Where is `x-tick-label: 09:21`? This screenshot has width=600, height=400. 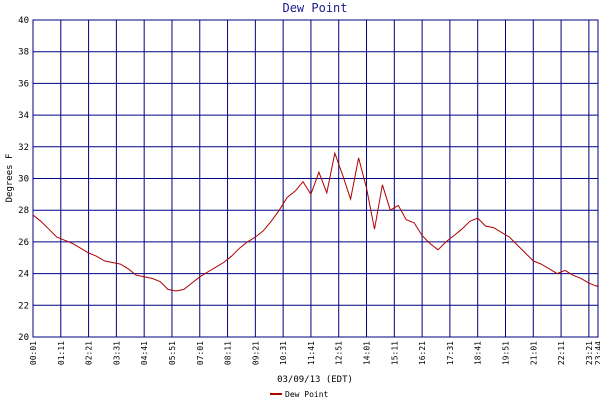
x-tick-label: 09:21 is located at coordinates (255, 353).